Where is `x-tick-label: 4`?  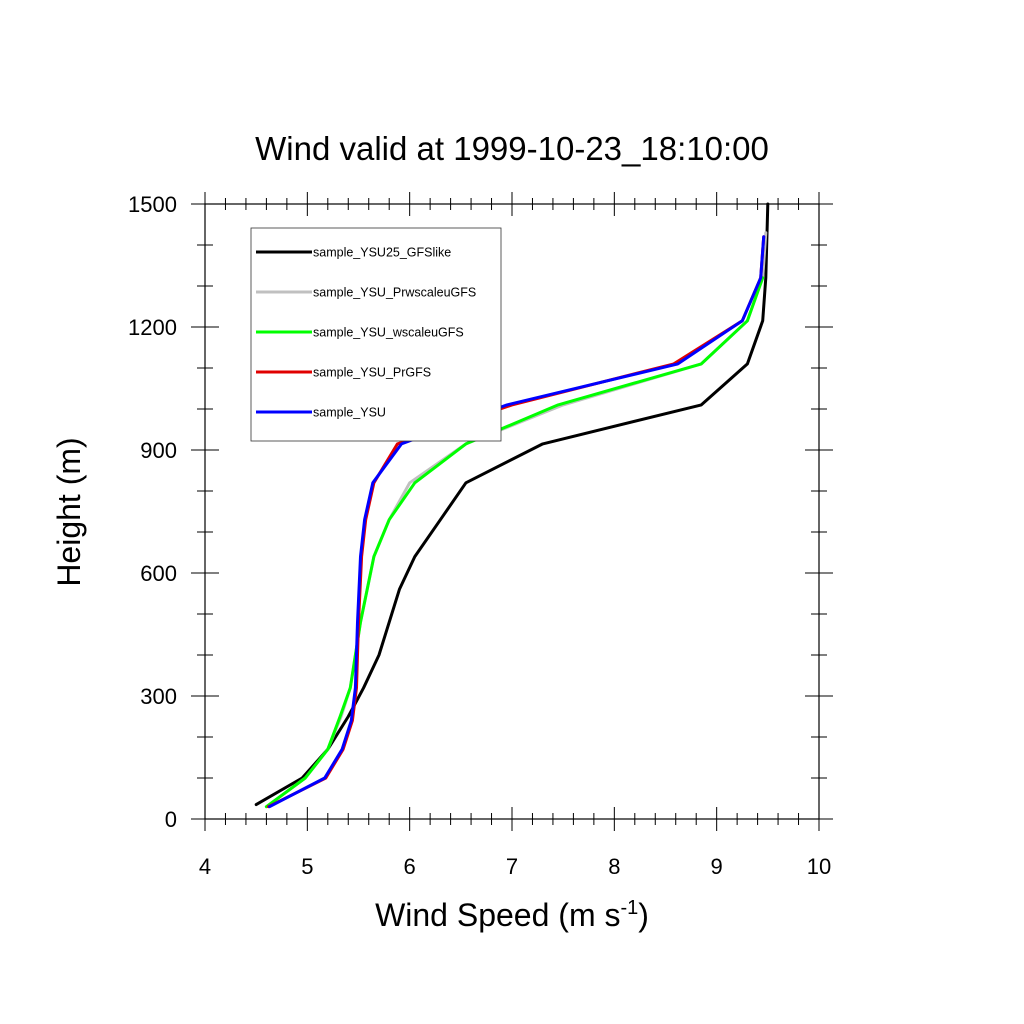 x-tick-label: 4 is located at coordinates (205, 866).